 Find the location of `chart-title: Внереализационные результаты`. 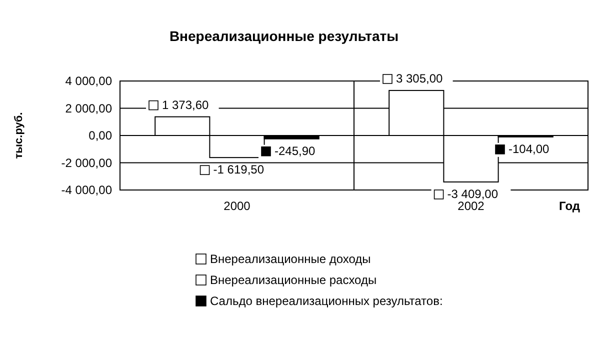

chart-title: Внереализационные результаты is located at coordinates (284, 36).